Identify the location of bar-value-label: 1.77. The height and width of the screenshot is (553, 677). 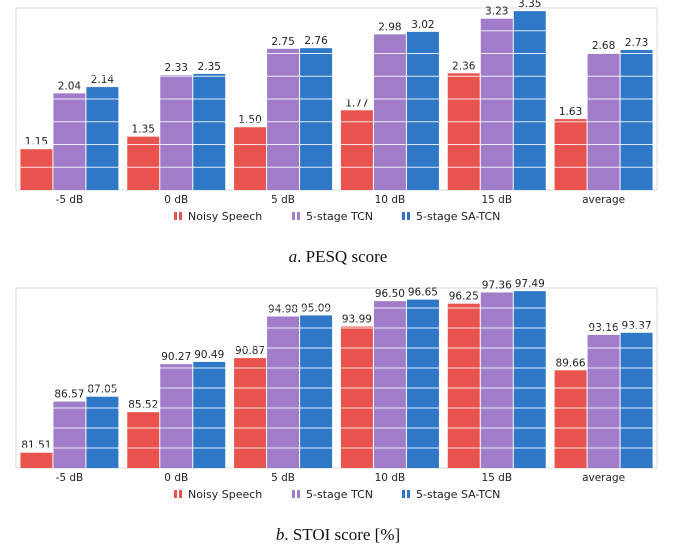
(356, 103).